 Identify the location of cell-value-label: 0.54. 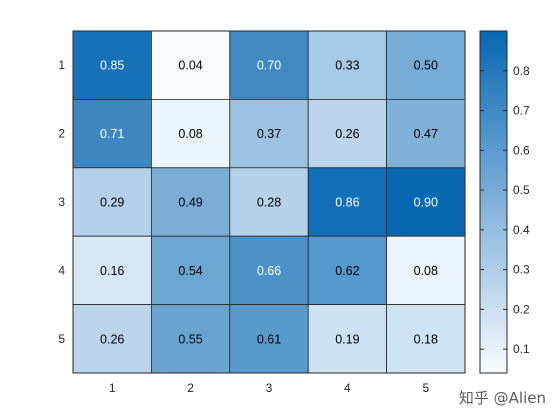
(190, 271).